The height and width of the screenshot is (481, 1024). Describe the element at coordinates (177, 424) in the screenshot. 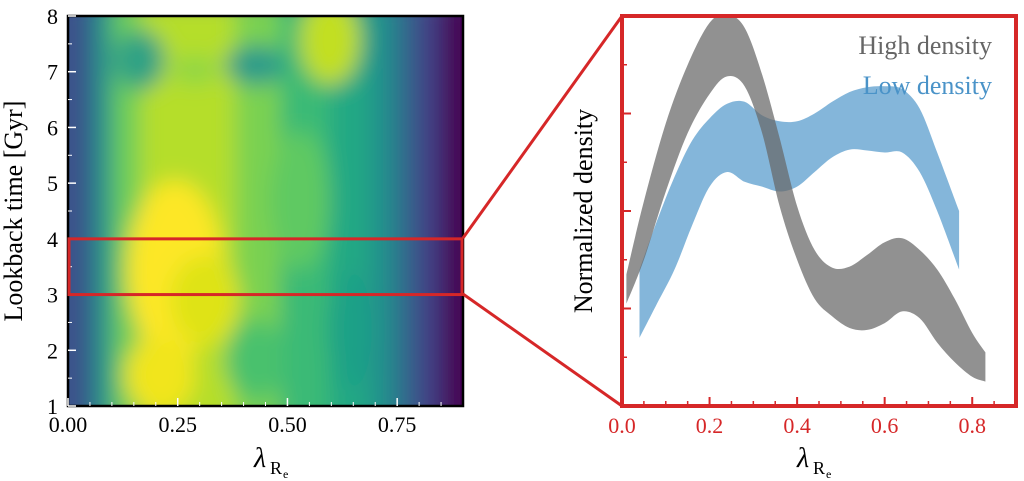

I see `heatmap-x-tick-label: 0.25` at that location.